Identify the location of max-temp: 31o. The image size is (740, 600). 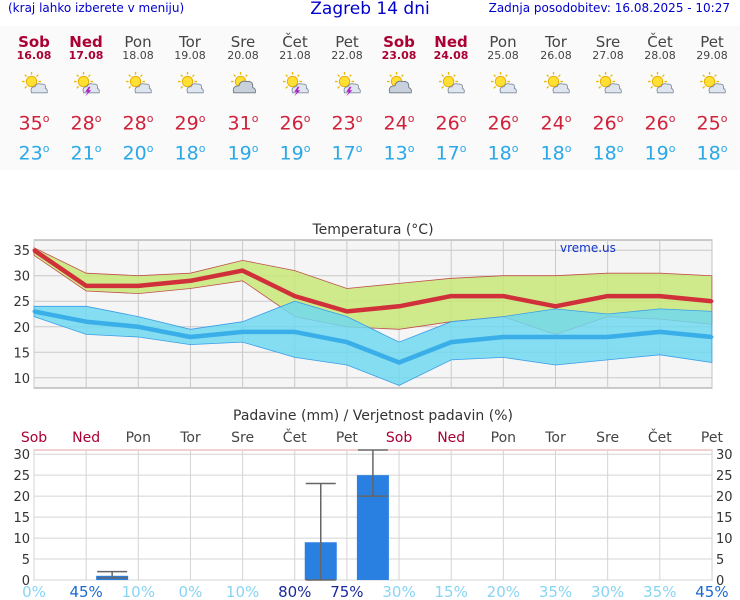
(243, 123).